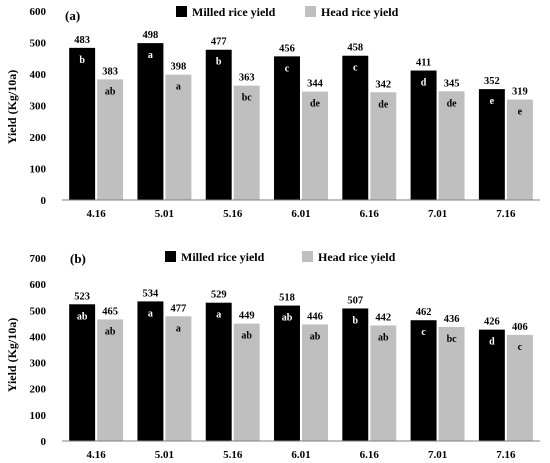 The width and height of the screenshot is (550, 463). I want to click on x-axis-ticks: 4.16 5.01 5.16 6.01 6.16 7.01 7.16, so click(301, 455).